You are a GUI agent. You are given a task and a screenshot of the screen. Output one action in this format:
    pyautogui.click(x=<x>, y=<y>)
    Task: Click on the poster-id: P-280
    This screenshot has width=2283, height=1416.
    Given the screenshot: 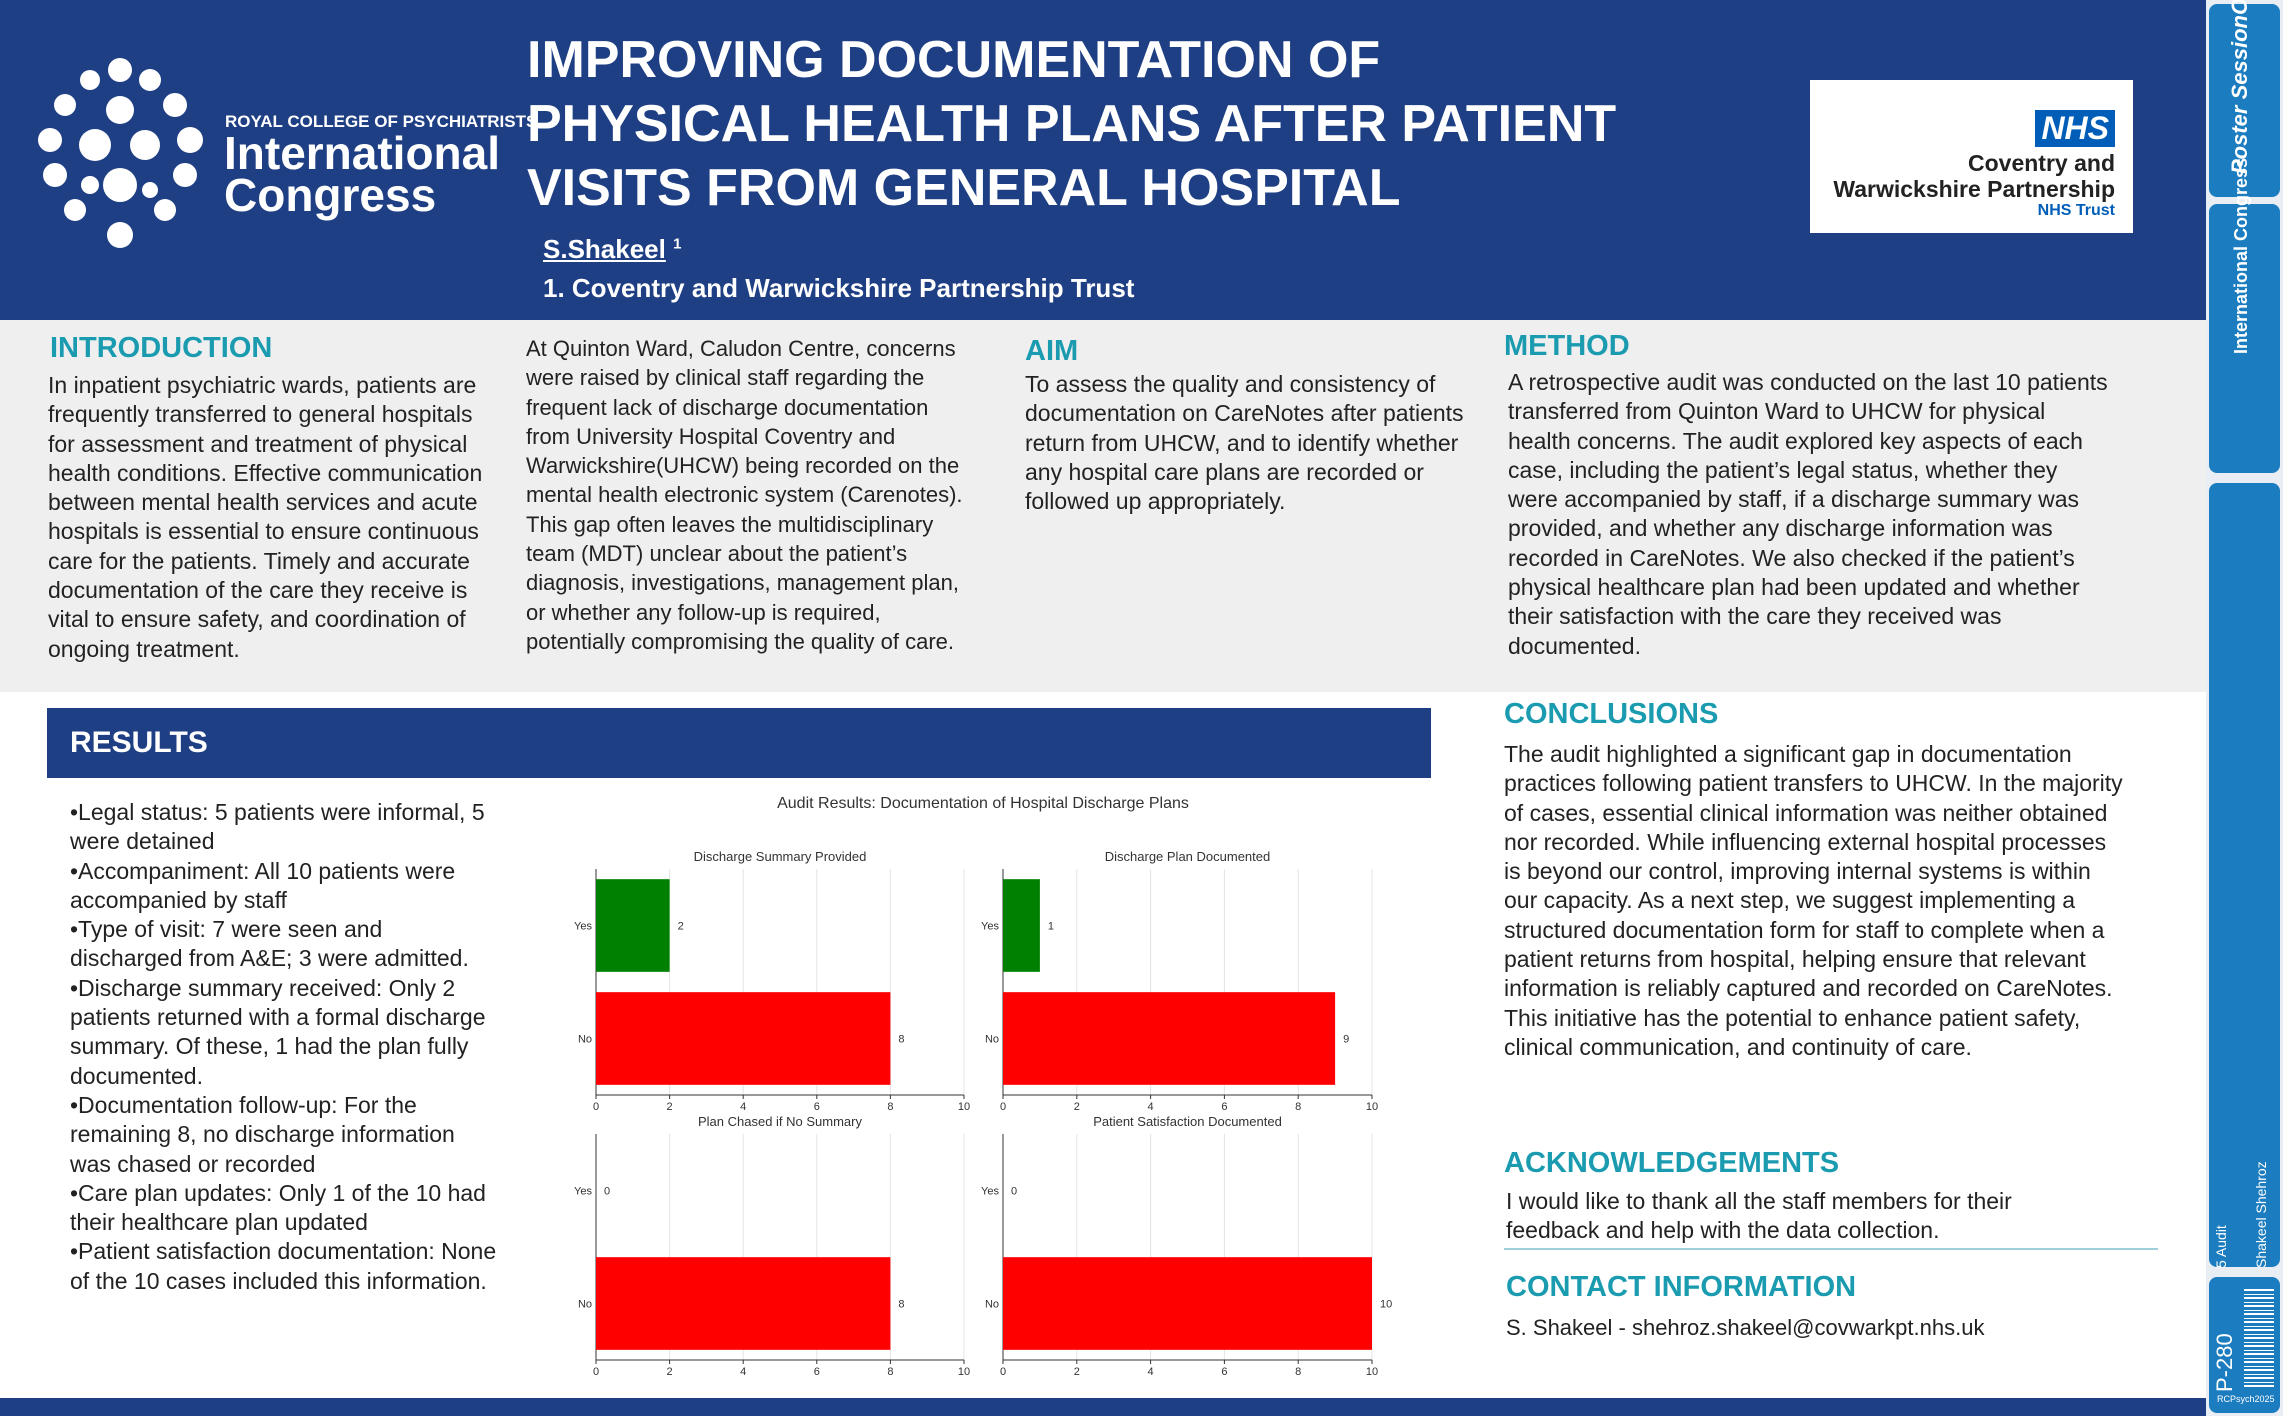 What is the action you would take?
    pyautogui.click(x=2224, y=1362)
    